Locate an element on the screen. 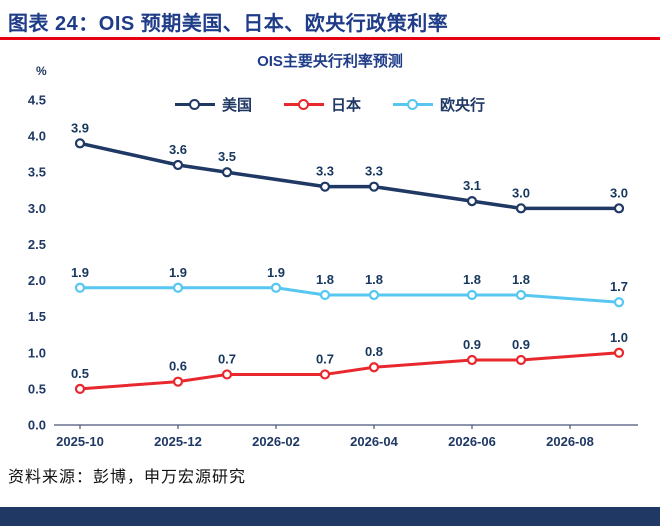  y-tick-label: 2.0 is located at coordinates (37, 280).